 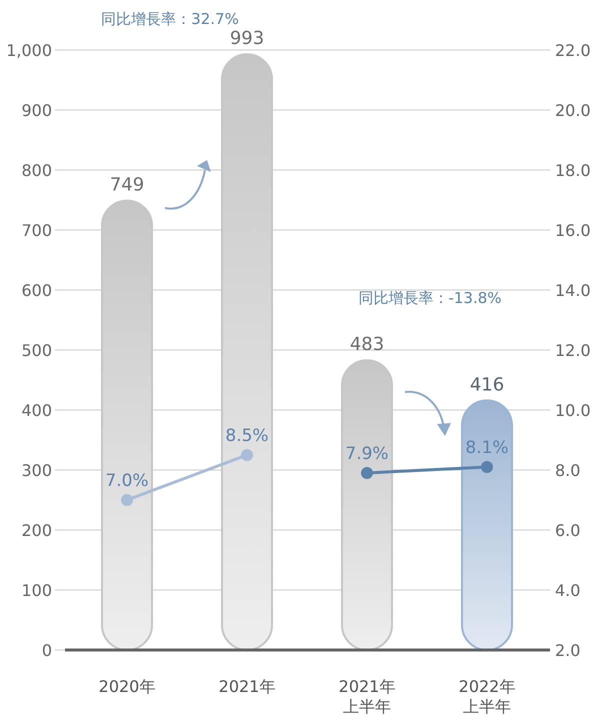 I want to click on y2-tick-label: 14.0, so click(x=573, y=290).